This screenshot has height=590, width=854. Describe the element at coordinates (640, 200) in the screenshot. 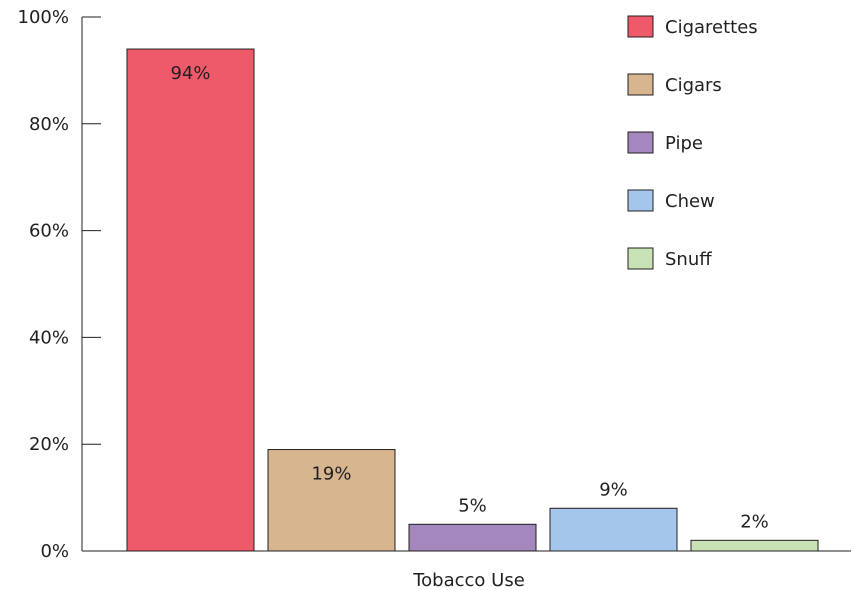

I see `legend-swatch-chew` at that location.